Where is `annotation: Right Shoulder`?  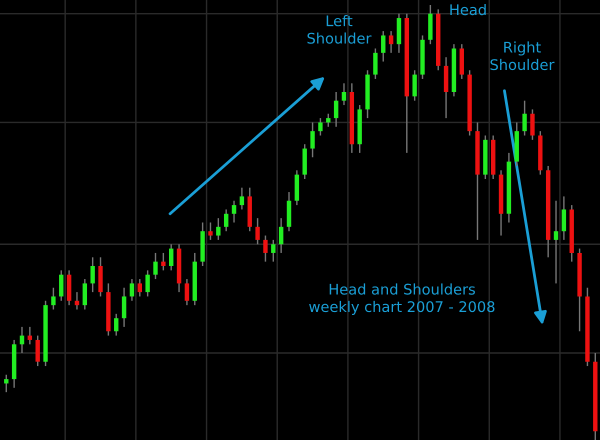
annotation: Right Shoulder is located at coordinates (522, 55).